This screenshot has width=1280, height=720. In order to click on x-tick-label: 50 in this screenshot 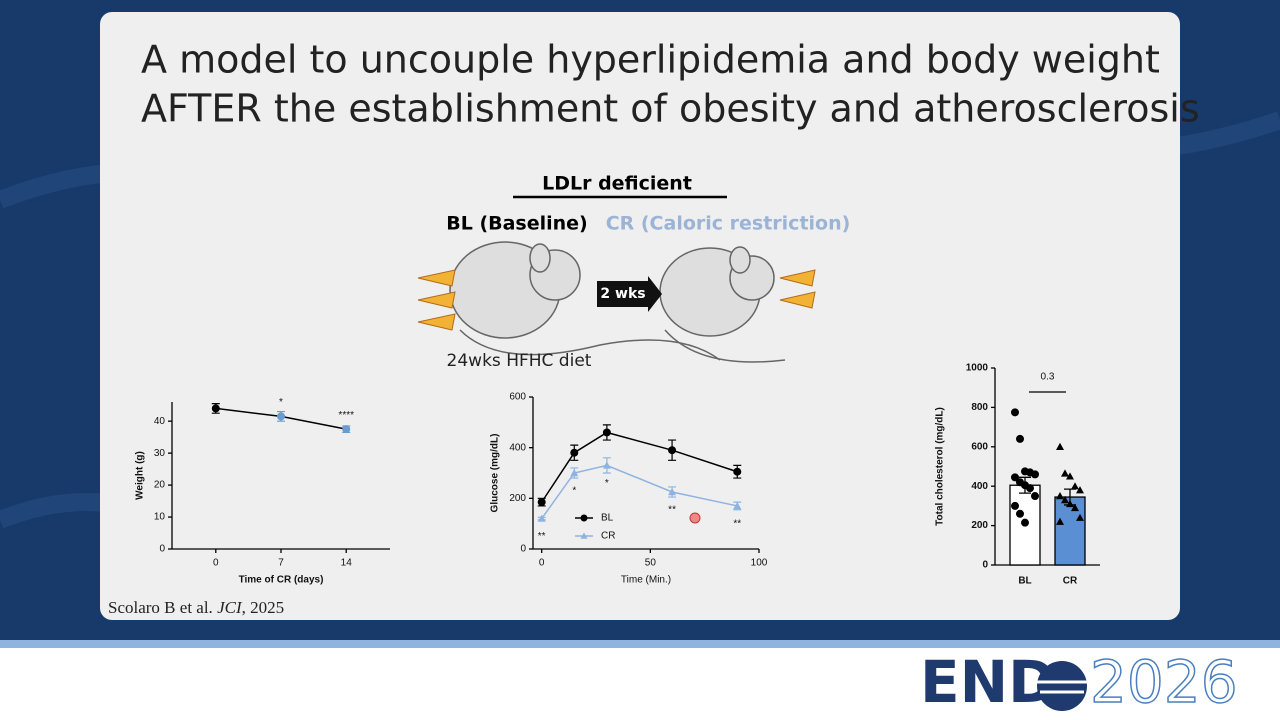, I will do `click(651, 563)`.